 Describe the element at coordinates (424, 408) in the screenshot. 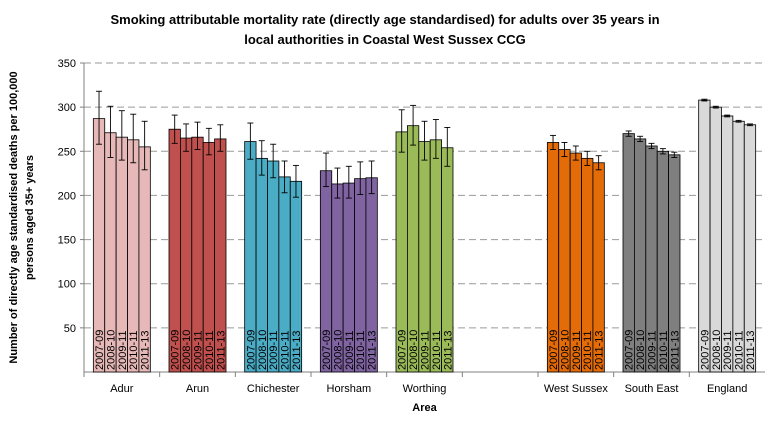

I see `x-axis-title: Area` at that location.